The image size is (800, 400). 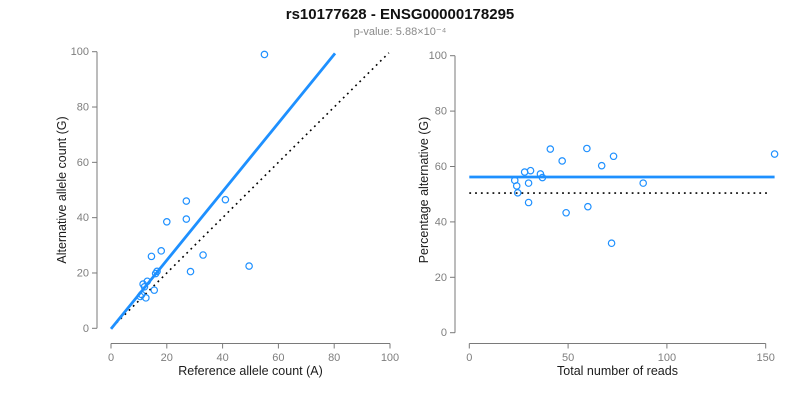 I want to click on x-tick-label: 40, so click(x=222, y=358).